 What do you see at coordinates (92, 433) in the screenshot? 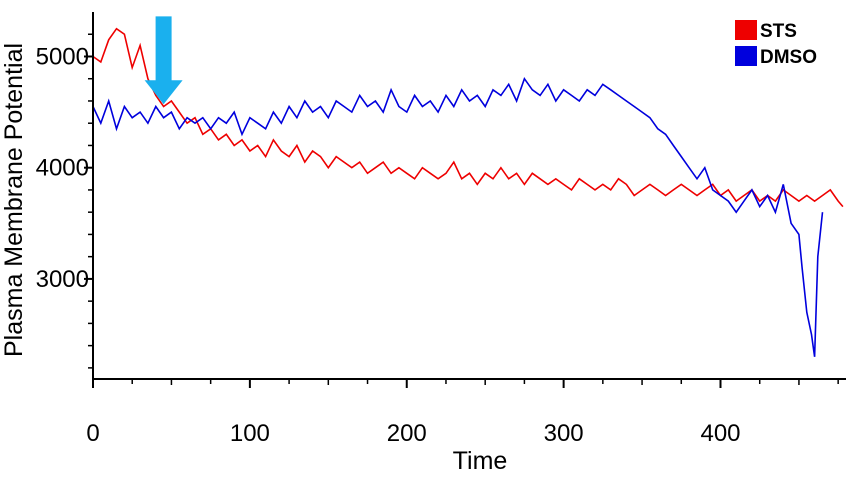
I see `x-tick-label: 0` at bounding box center [92, 433].